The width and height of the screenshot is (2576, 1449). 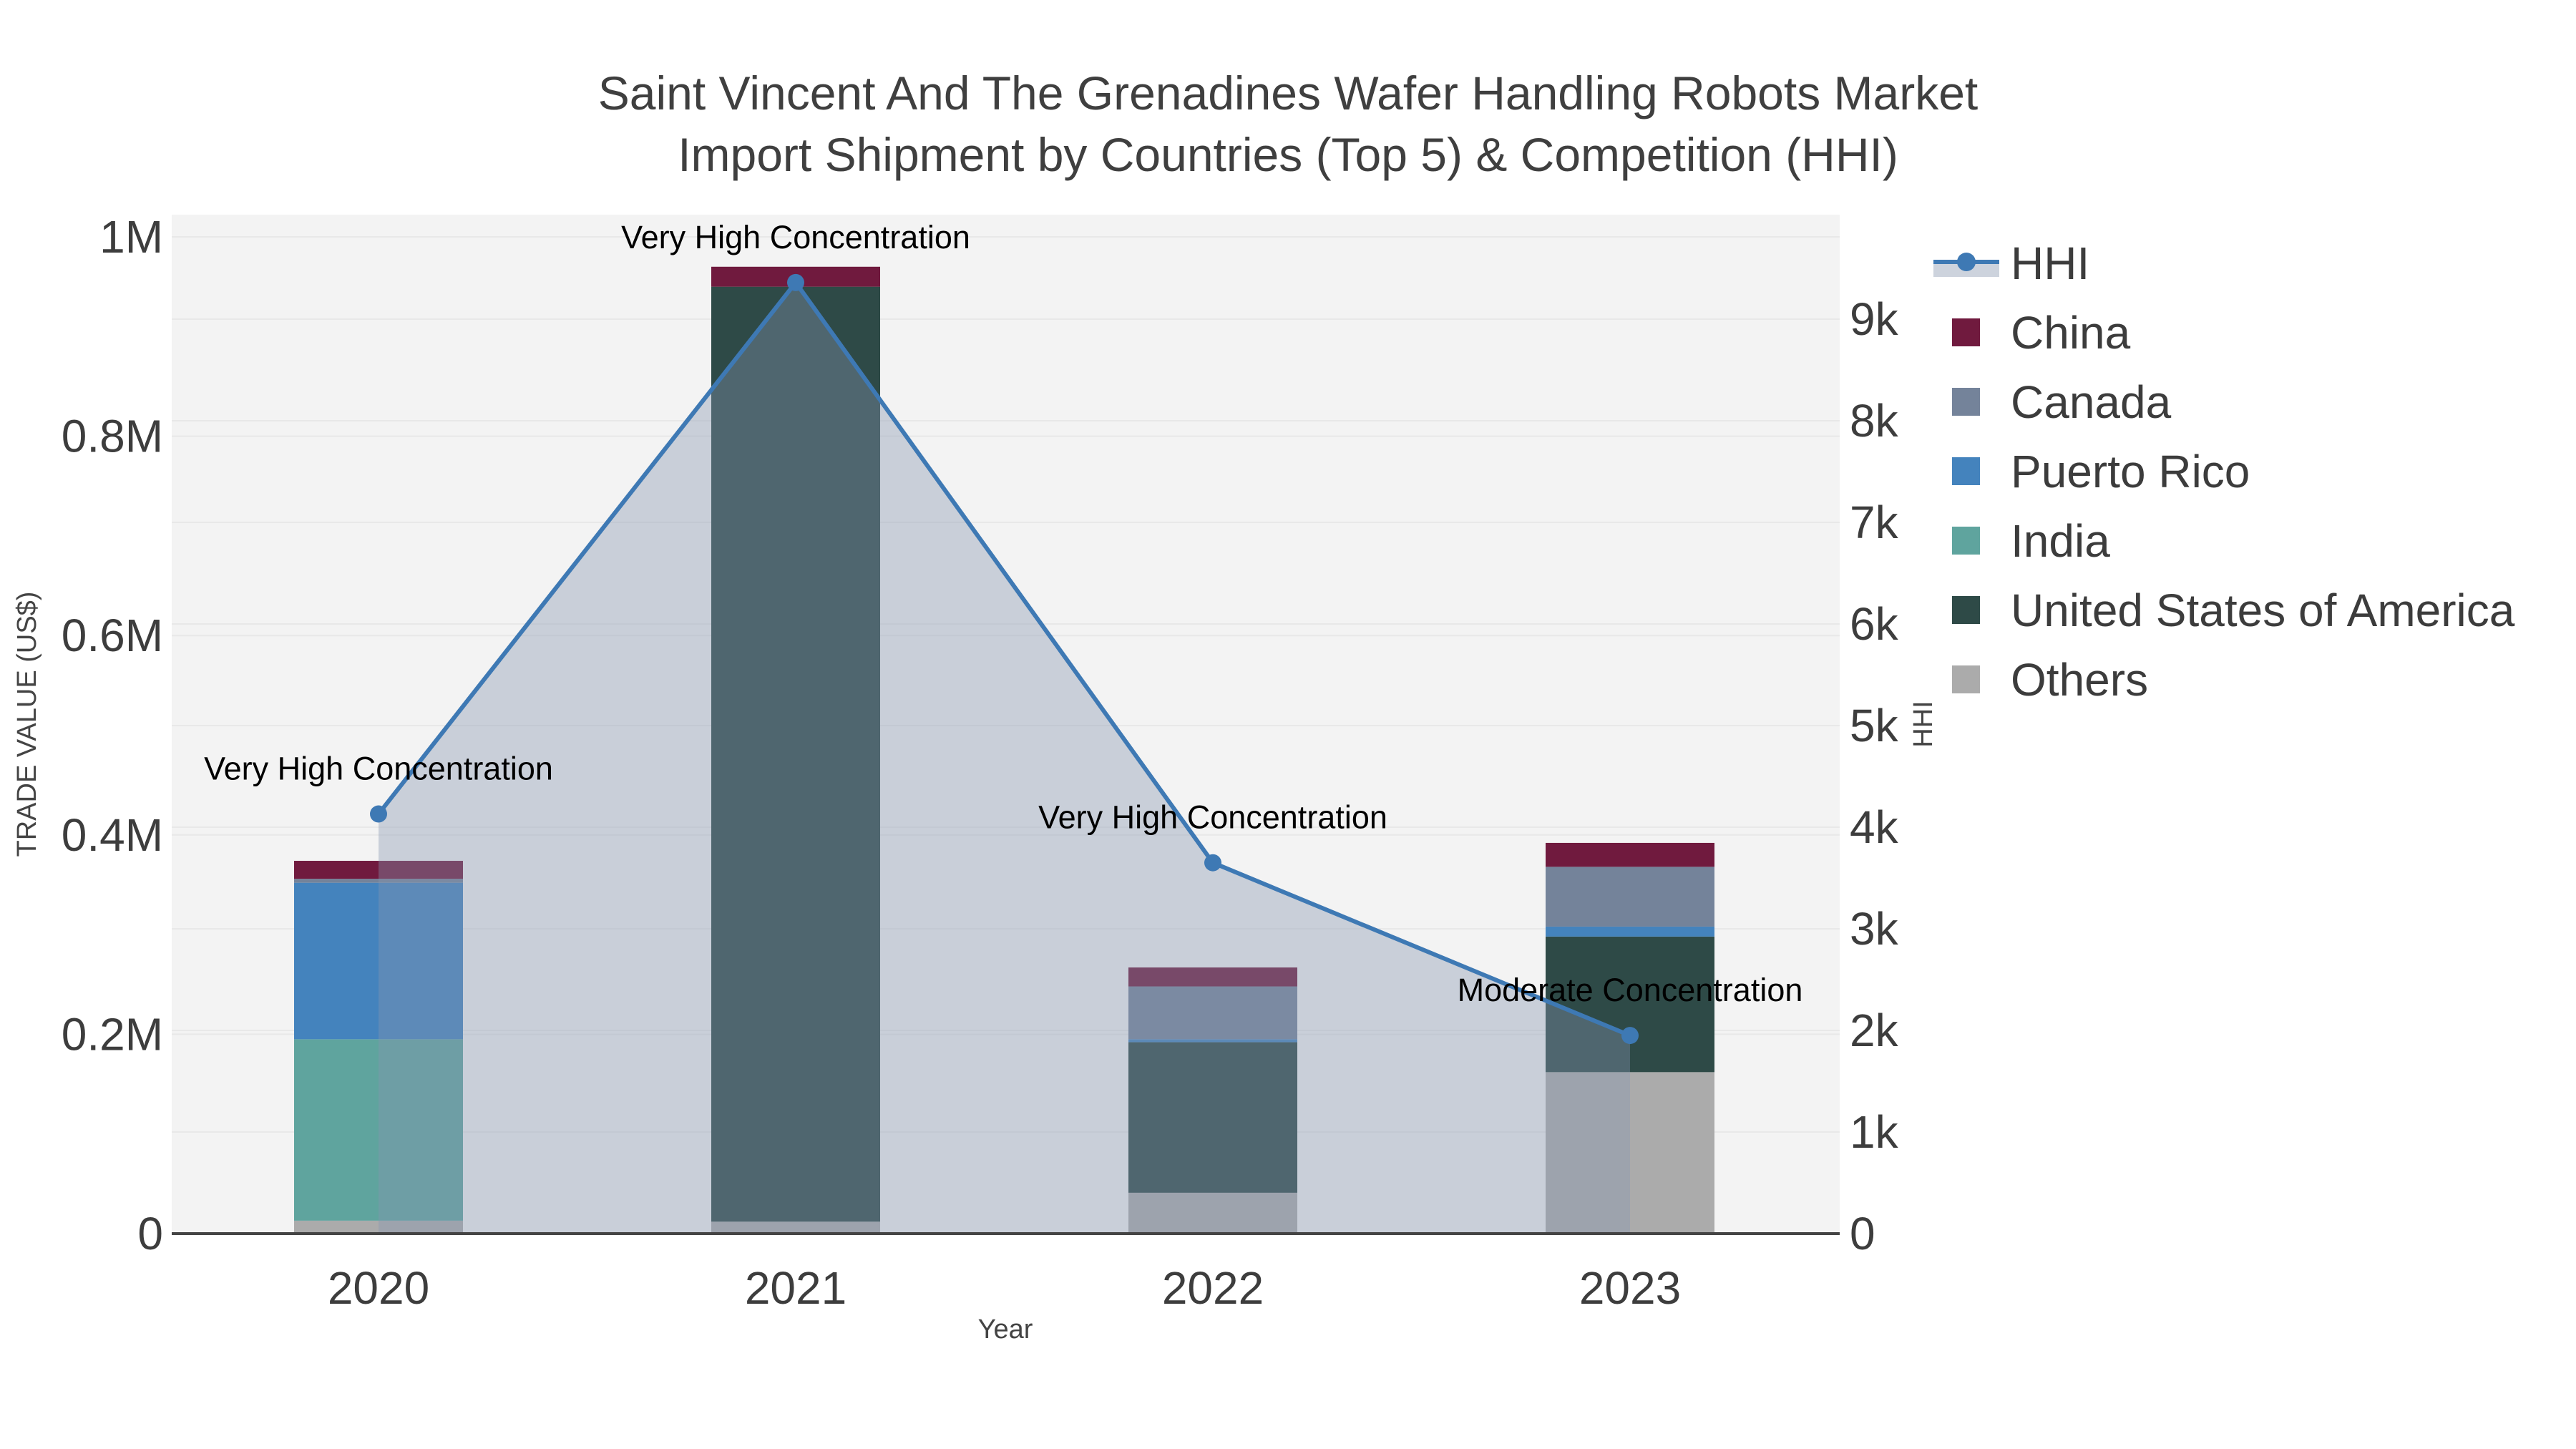 What do you see at coordinates (795, 1227) in the screenshot?
I see `bar-segment-others-2021` at bounding box center [795, 1227].